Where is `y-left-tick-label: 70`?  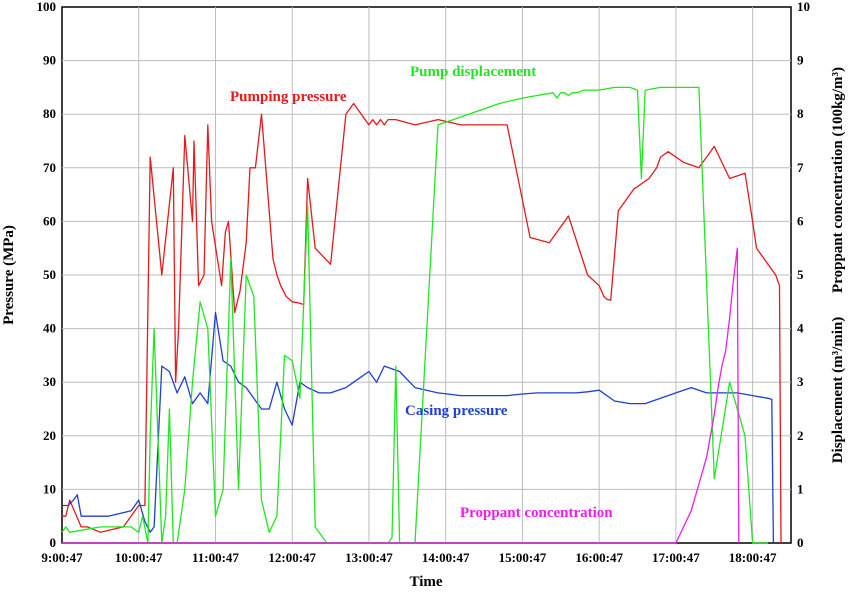
y-left-tick-label: 70 is located at coordinates (49, 167).